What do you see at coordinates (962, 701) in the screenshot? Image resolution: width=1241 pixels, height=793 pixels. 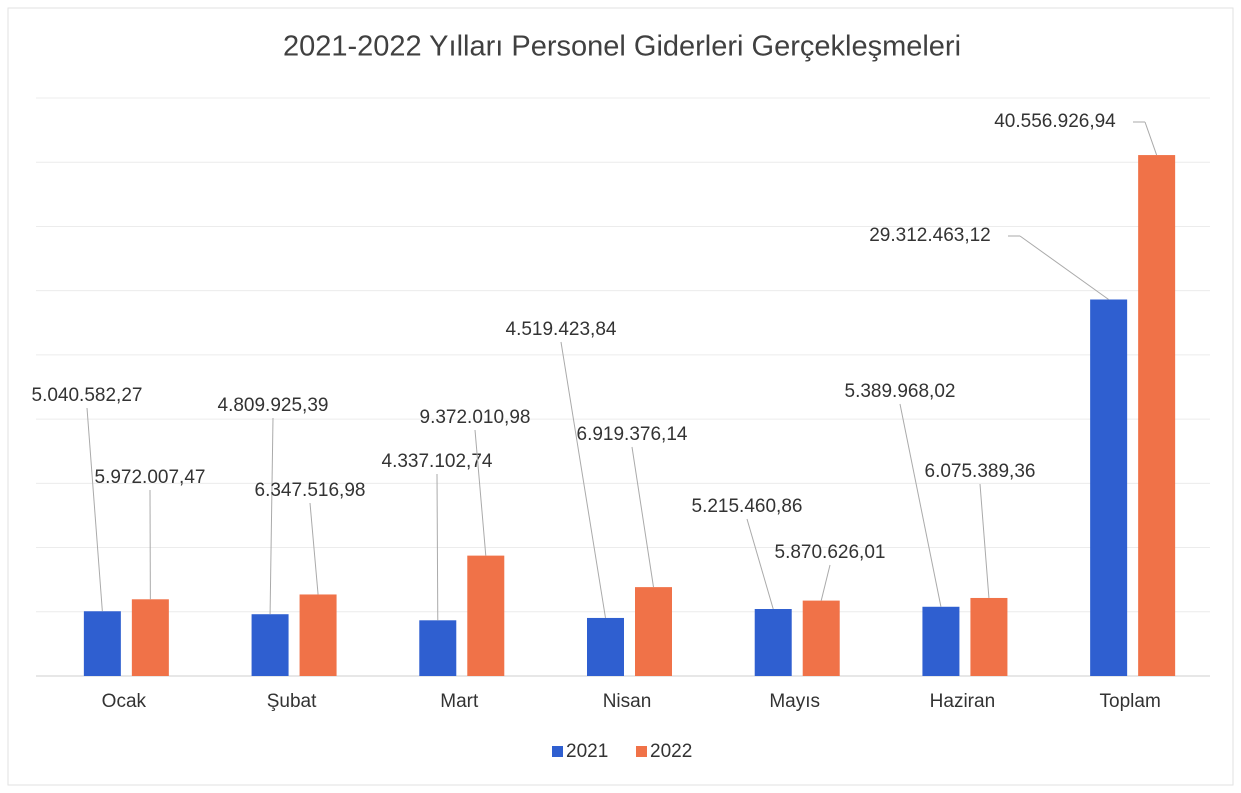 I see `x-tick-label: Haziran` at bounding box center [962, 701].